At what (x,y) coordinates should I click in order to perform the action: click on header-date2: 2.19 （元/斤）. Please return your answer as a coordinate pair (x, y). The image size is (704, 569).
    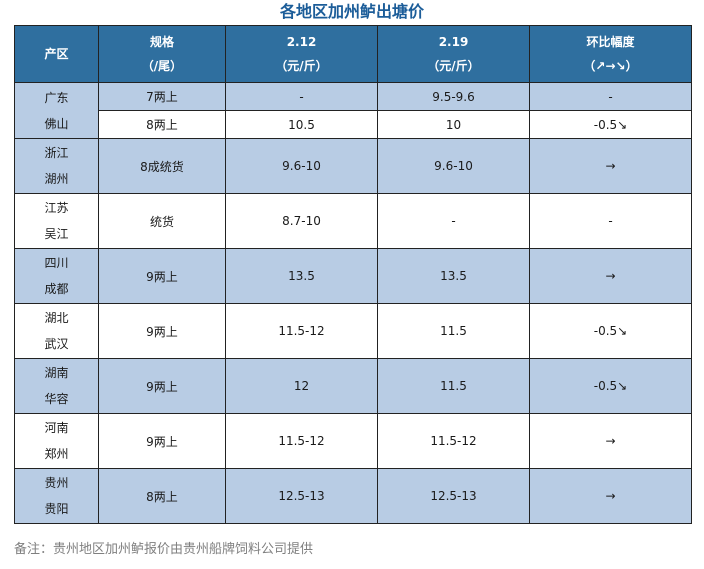
    Looking at the image, I should click on (453, 54).